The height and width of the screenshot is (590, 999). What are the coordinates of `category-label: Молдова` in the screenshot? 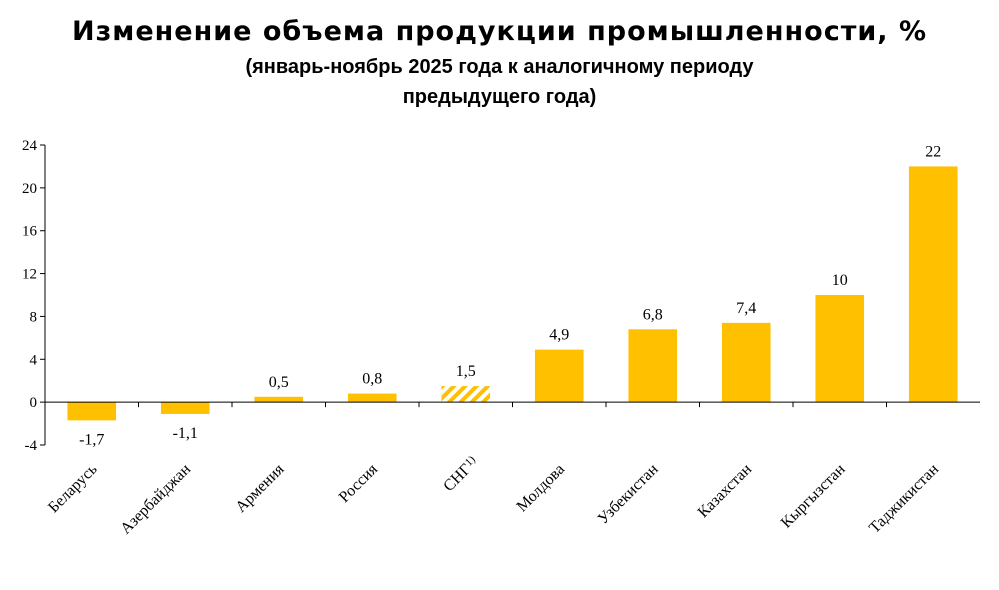 It's located at (540, 488).